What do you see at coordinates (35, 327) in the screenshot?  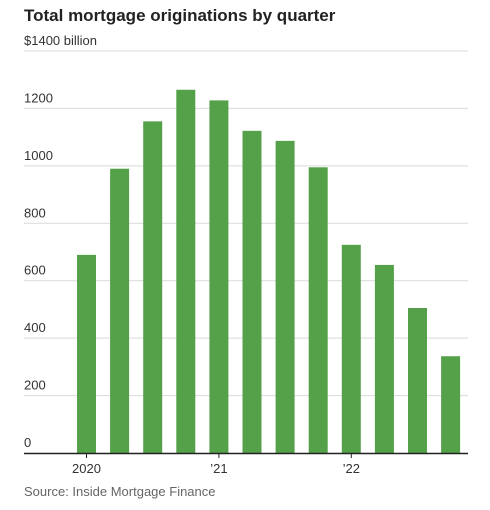 I see `y-tick-label: 400` at bounding box center [35, 327].